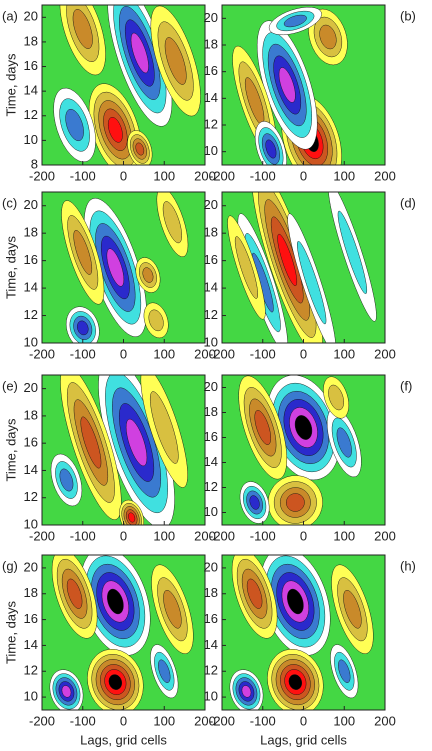 Image resolution: width=432 pixels, height=751 pixels. Describe the element at coordinates (9, 202) in the screenshot. I see `panel-label: (c)` at that location.